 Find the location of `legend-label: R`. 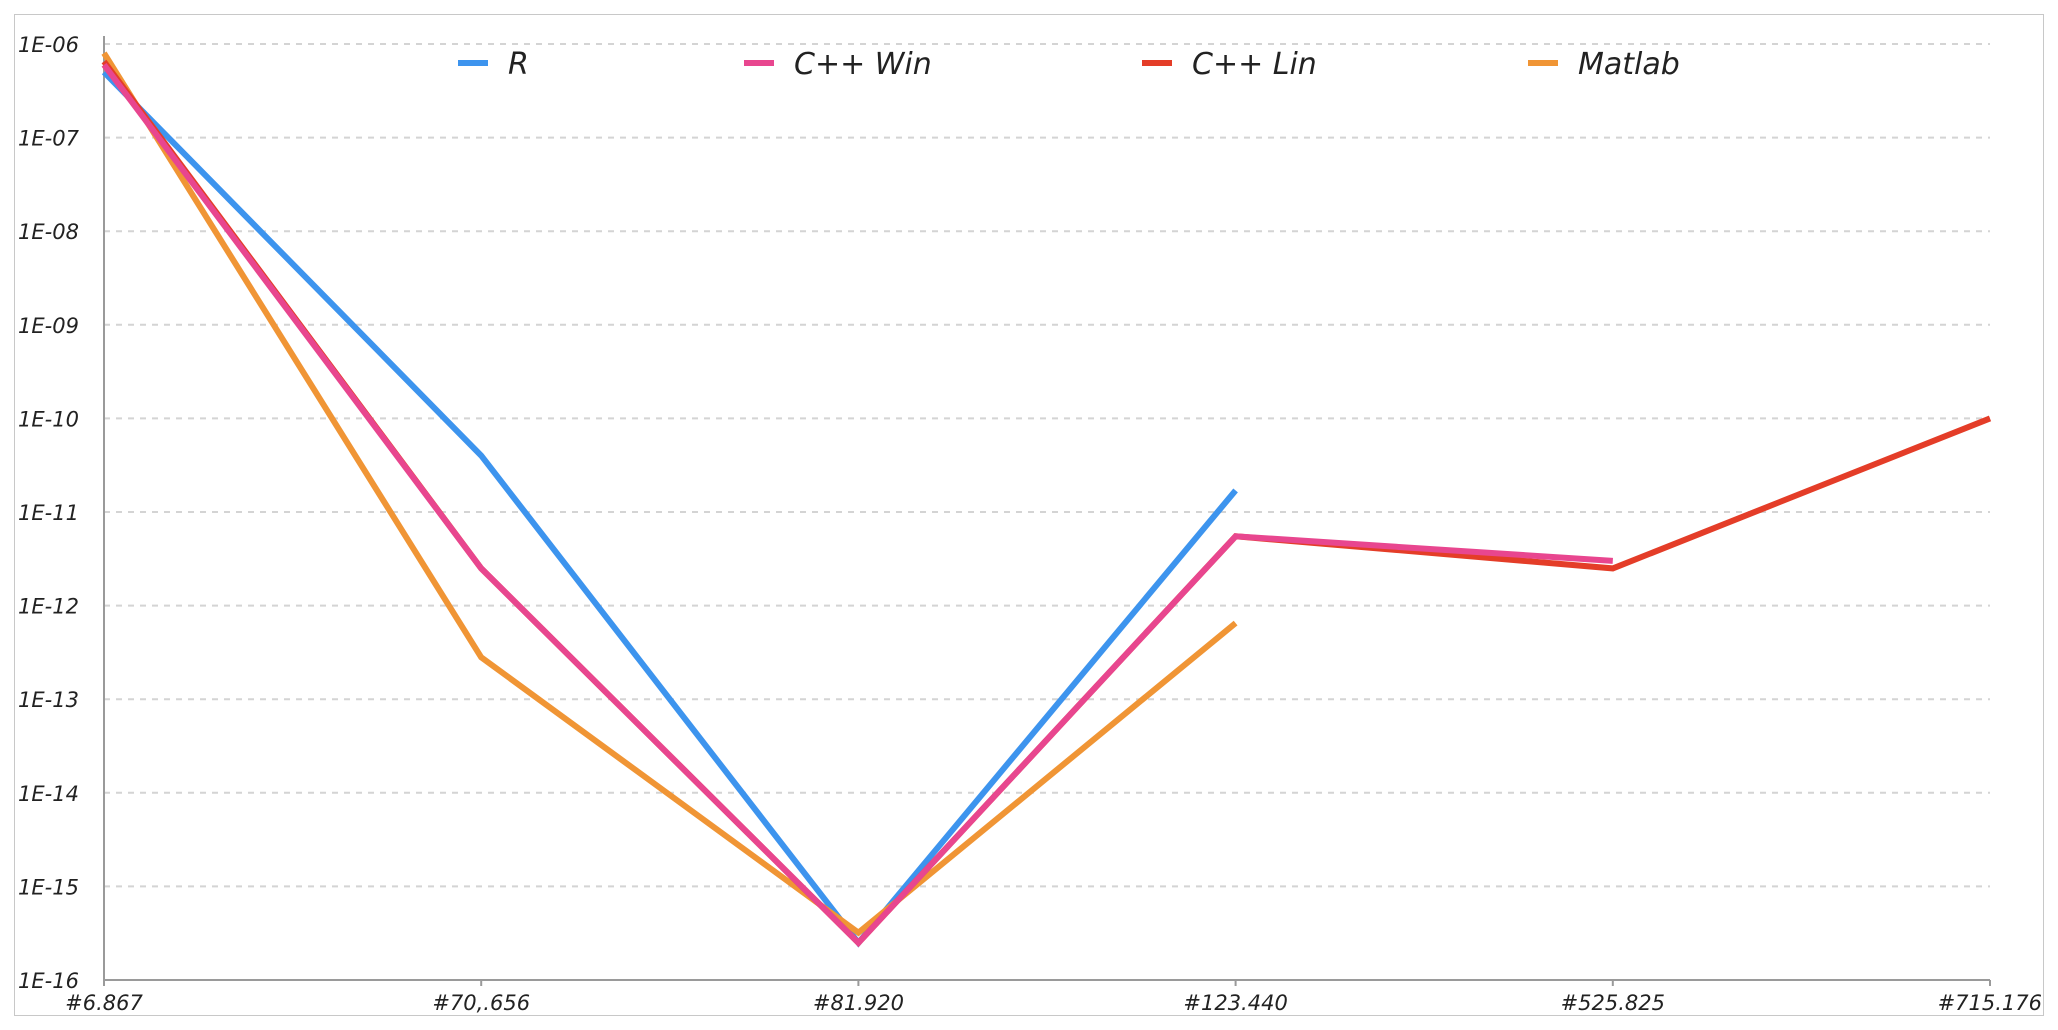

legend-label: R is located at coordinates (518, 64).